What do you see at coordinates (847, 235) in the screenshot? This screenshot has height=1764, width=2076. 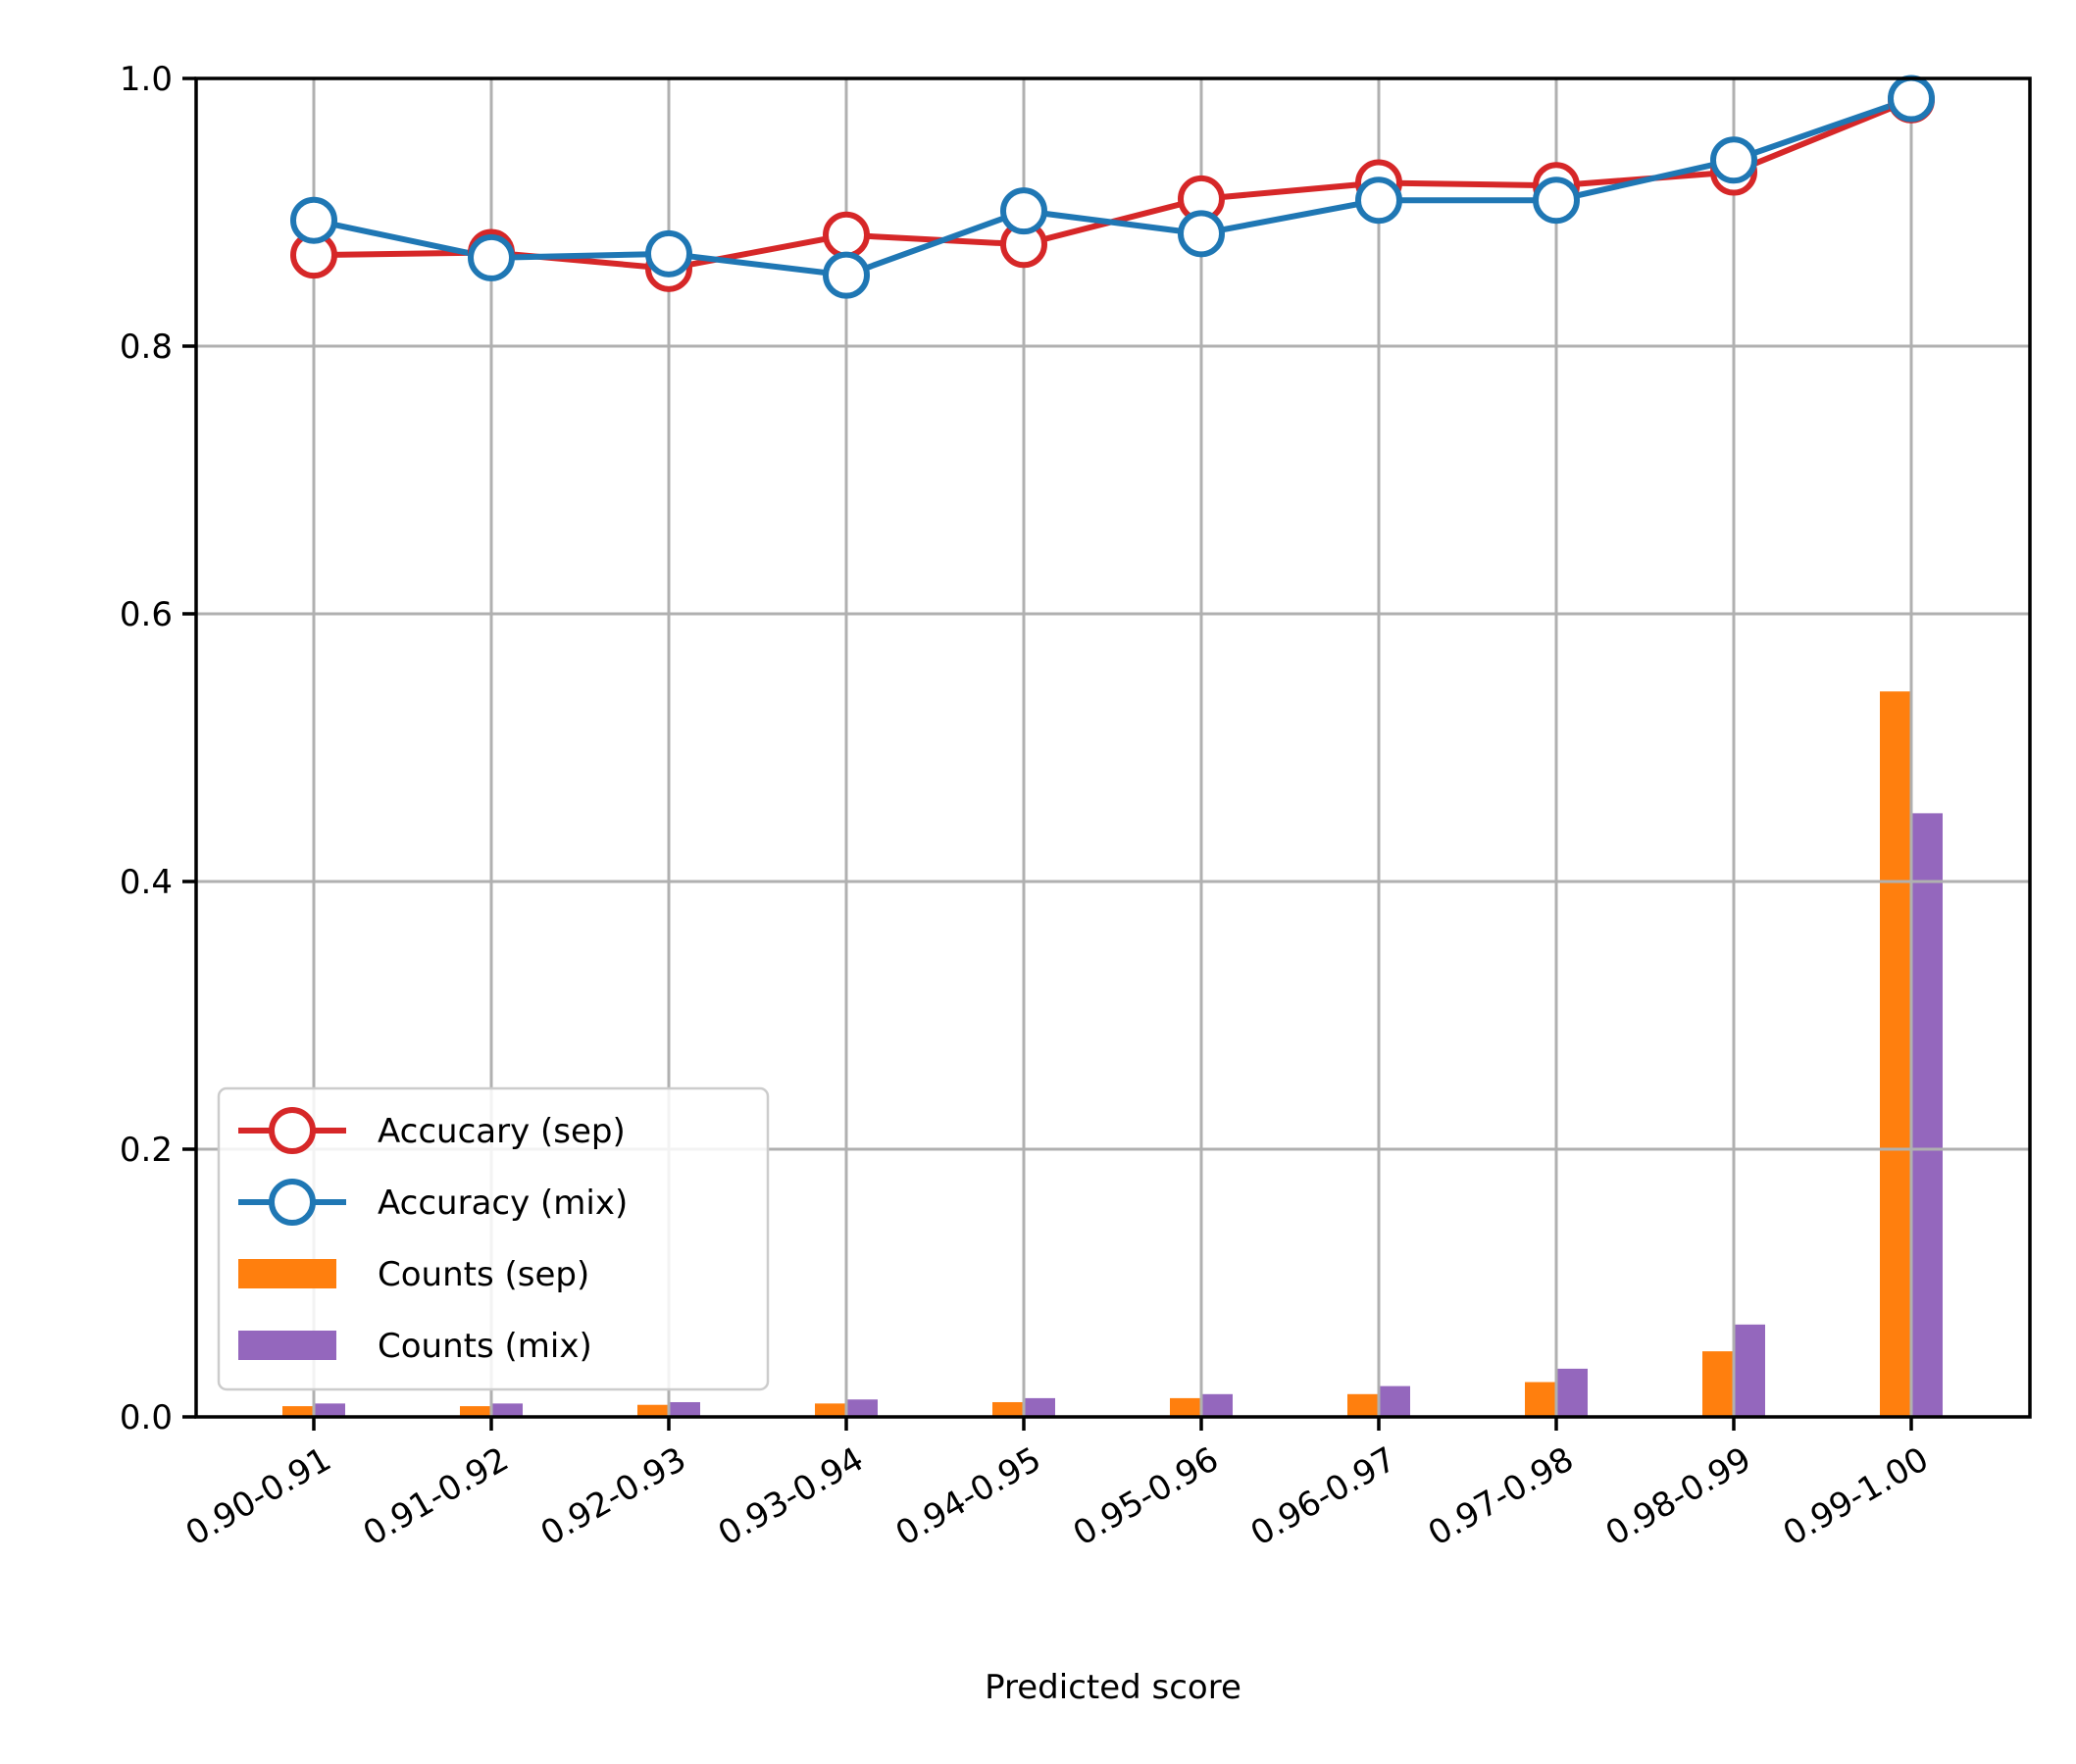 I see `point-accucary-sep` at bounding box center [847, 235].